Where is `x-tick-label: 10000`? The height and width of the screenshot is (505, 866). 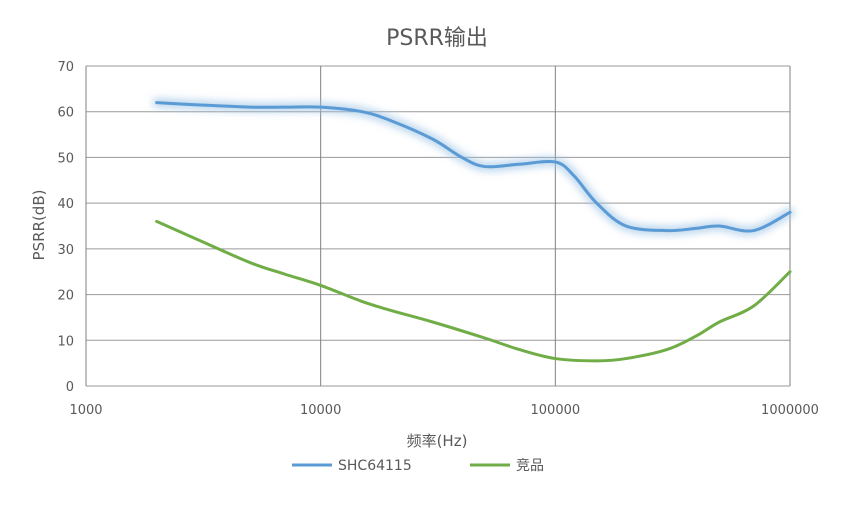 x-tick-label: 10000 is located at coordinates (320, 410).